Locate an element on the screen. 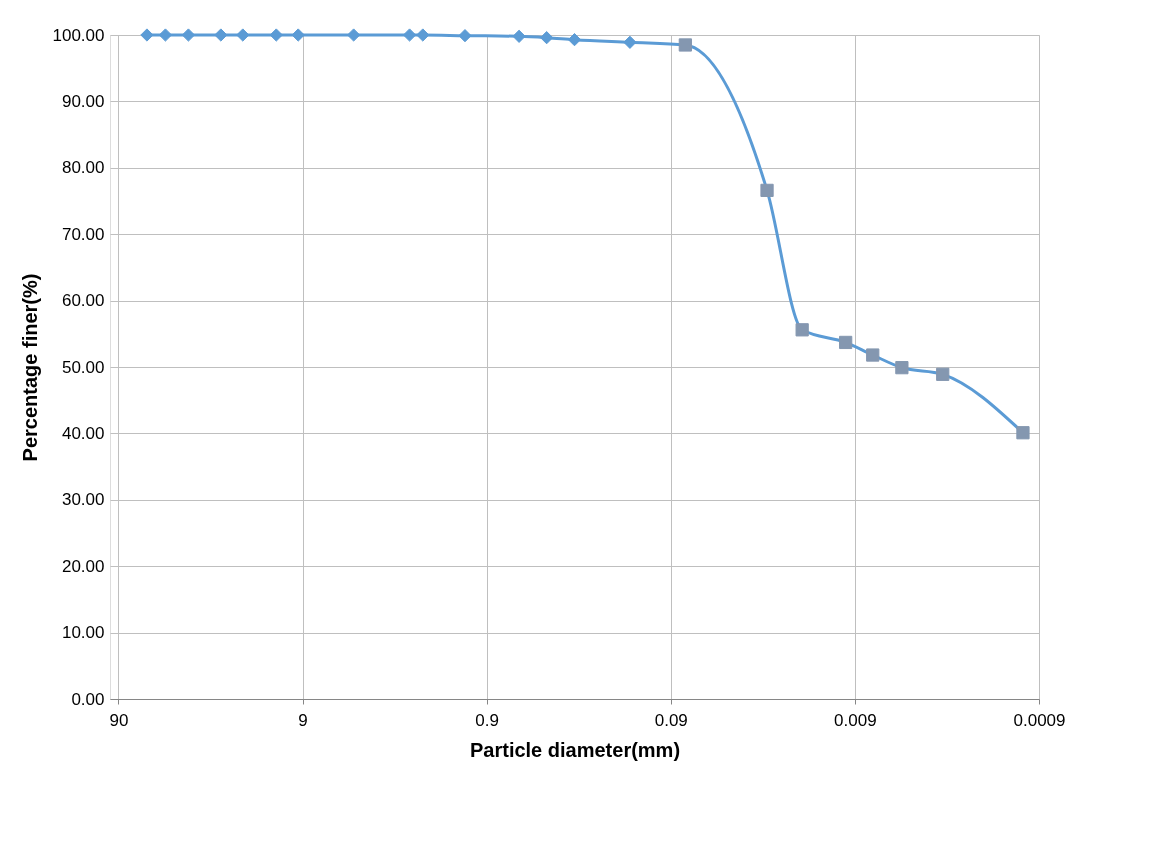  x-tick-label: 0.009 is located at coordinates (855, 720).